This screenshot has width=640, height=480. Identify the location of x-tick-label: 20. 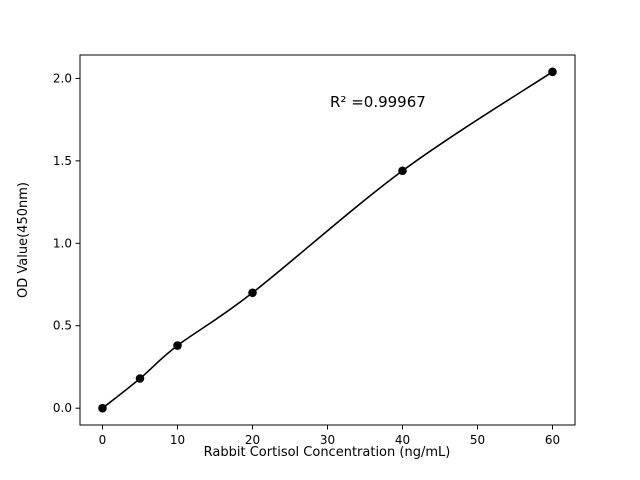
(252, 440).